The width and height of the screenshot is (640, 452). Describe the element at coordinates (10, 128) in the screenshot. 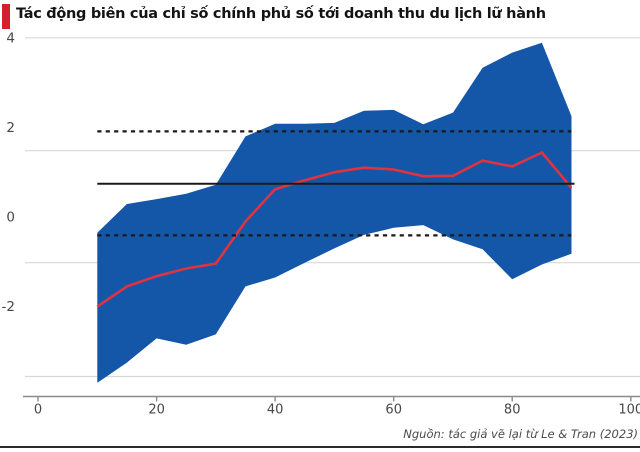

I see `y-tick-label: 2` at that location.